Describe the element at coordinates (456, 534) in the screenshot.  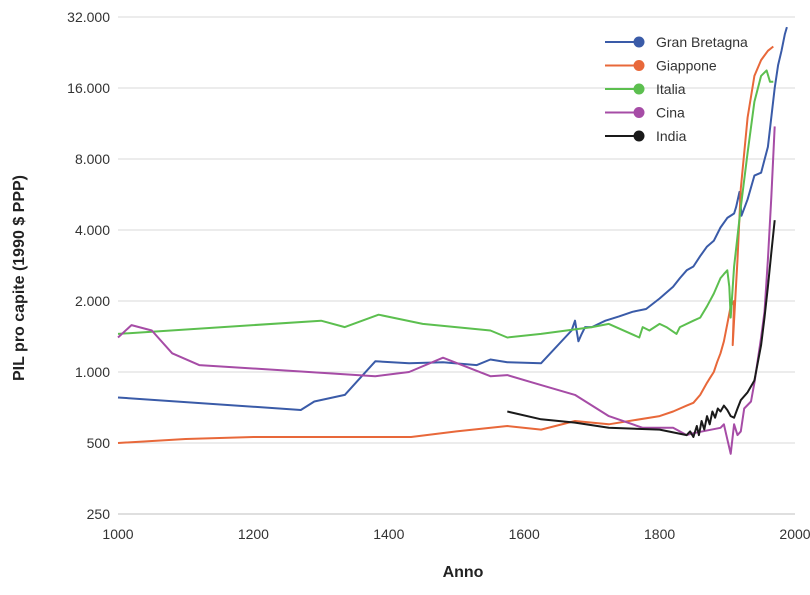
I see `x-tick-labels: 1000 1200 1400 1600 1800 2000` at that location.